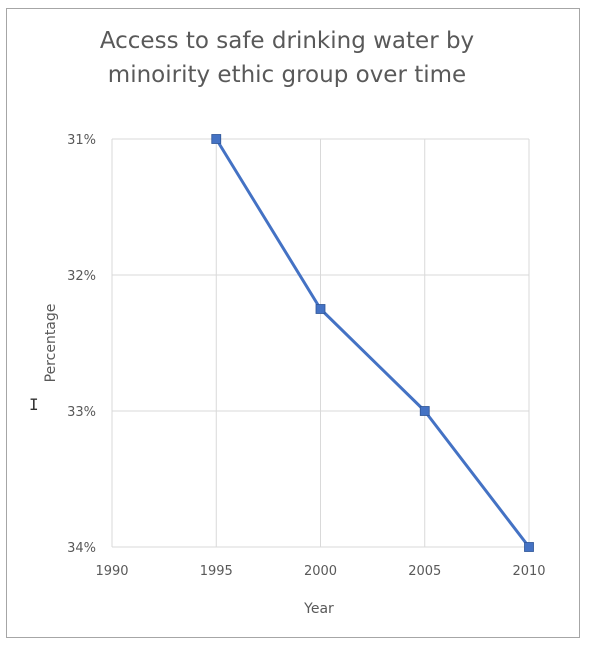 This screenshot has height=646, width=591. Describe the element at coordinates (528, 571) in the screenshot. I see `x-tick-label: 2010` at that location.